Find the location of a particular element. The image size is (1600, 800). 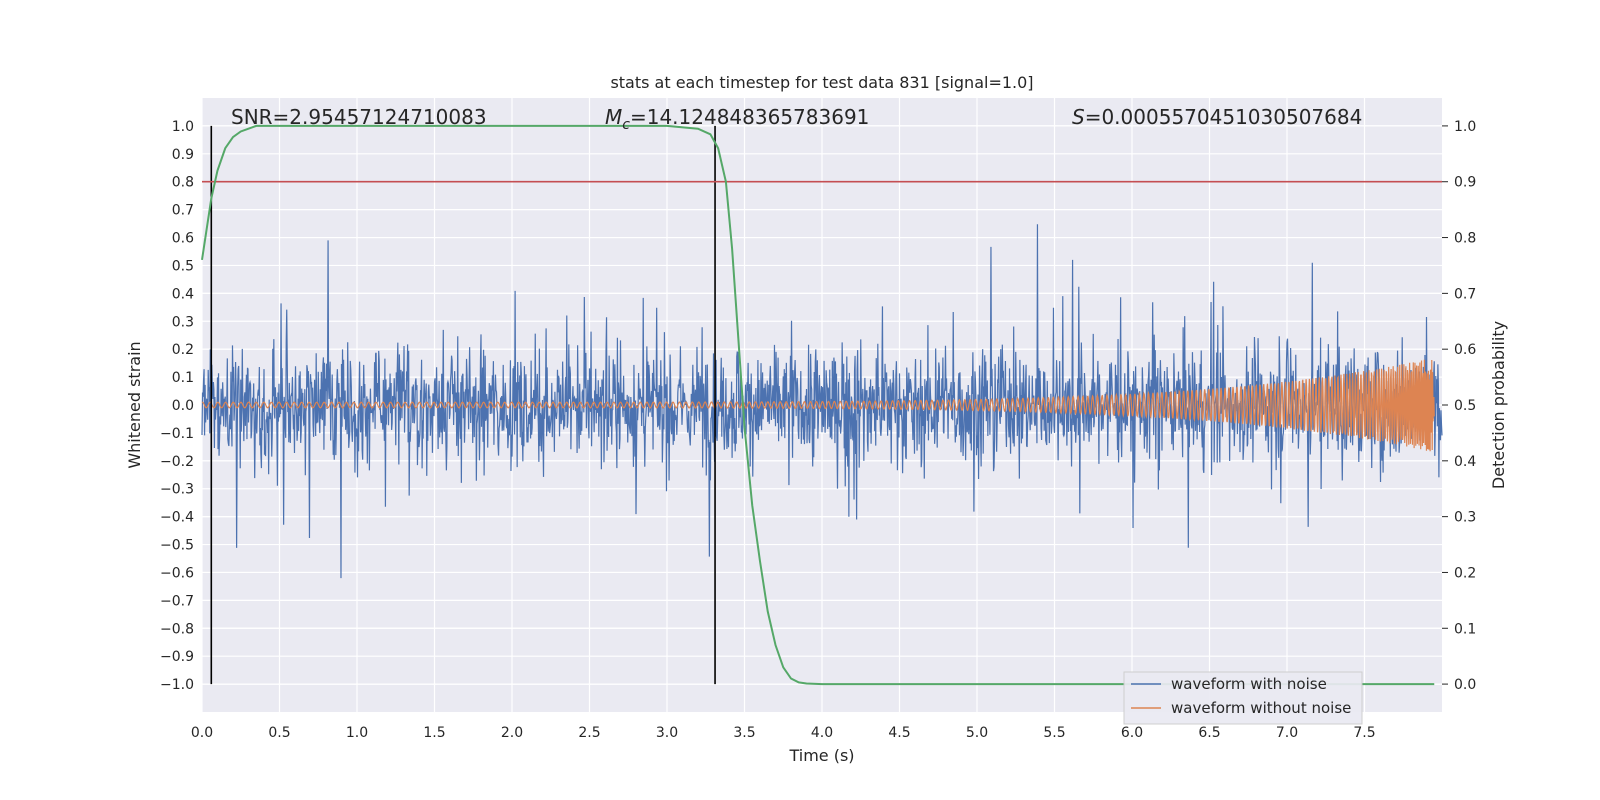

y-tick-label: −0.6 is located at coordinates (177, 573).